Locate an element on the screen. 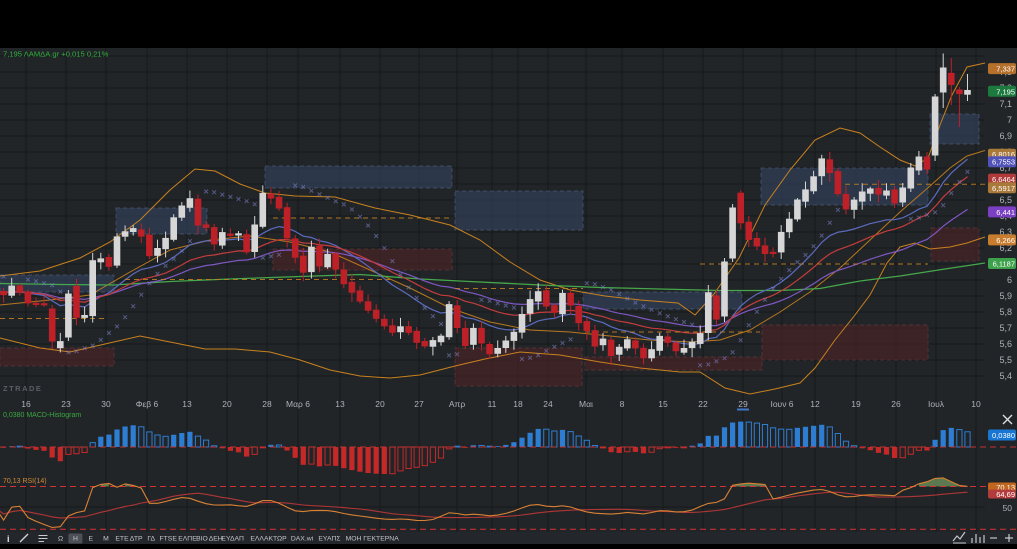 Image resolution: width=1017 pixels, height=549 pixels. svg-text: 0,0380 is located at coordinates (1003, 435).